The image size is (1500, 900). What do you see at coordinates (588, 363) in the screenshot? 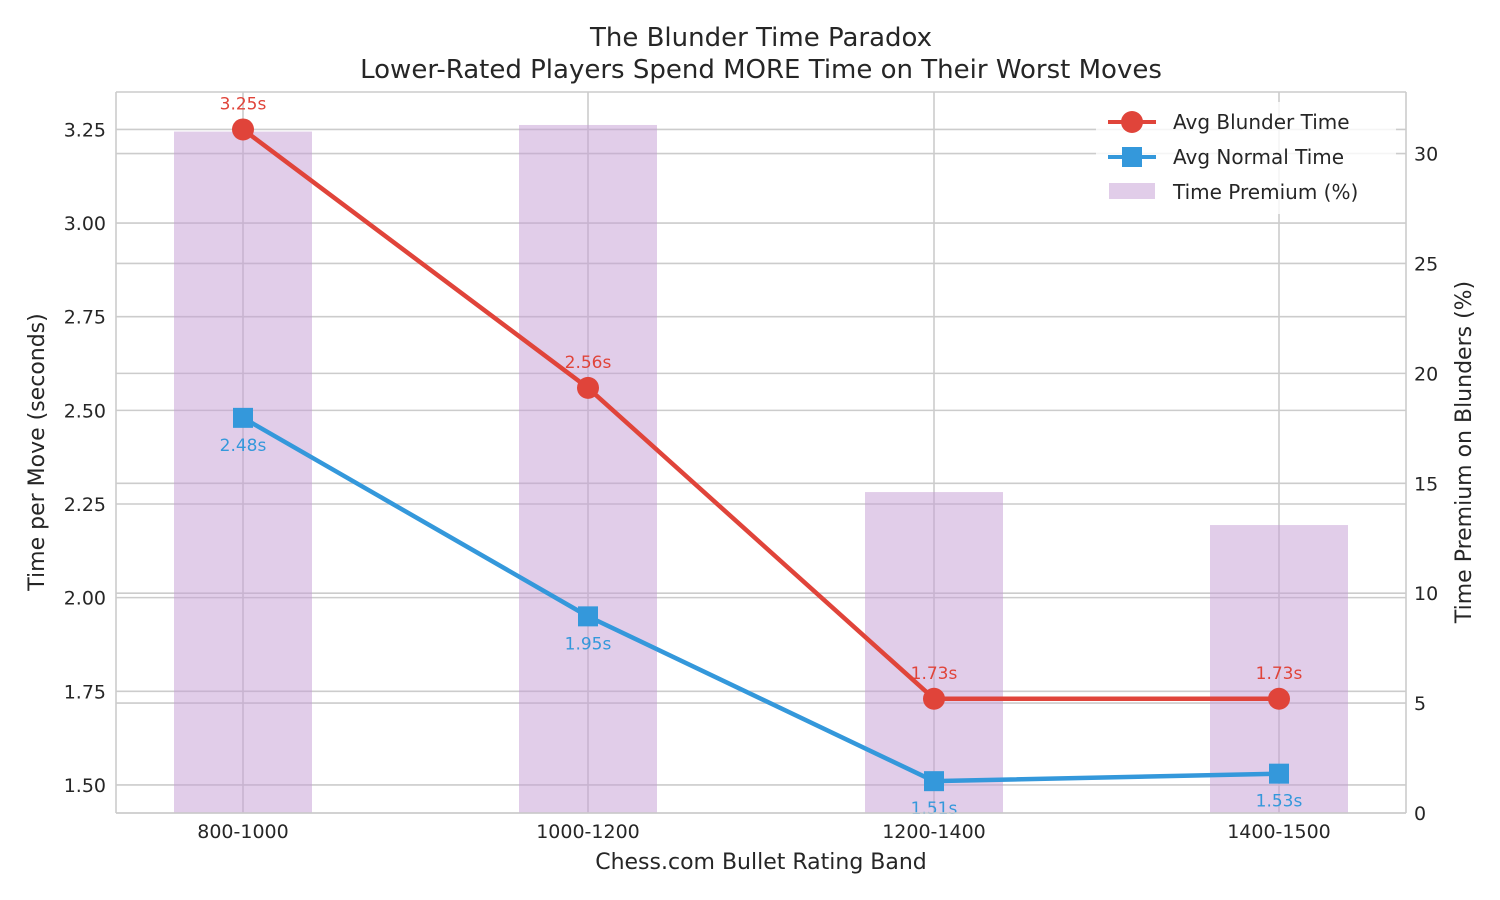
I see `data-label-blunder-1000-1200: 2.56s` at bounding box center [588, 363].